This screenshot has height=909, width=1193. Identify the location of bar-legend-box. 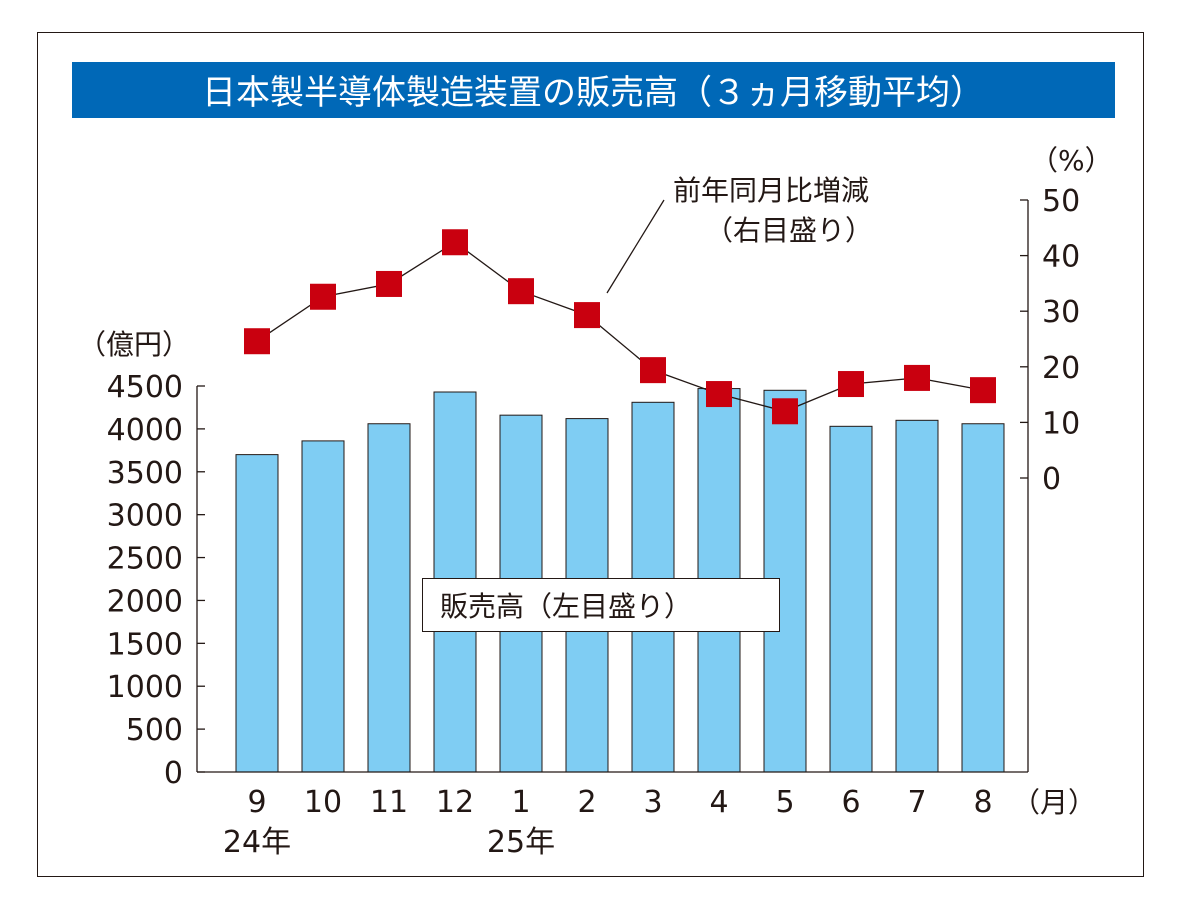
(601, 605).